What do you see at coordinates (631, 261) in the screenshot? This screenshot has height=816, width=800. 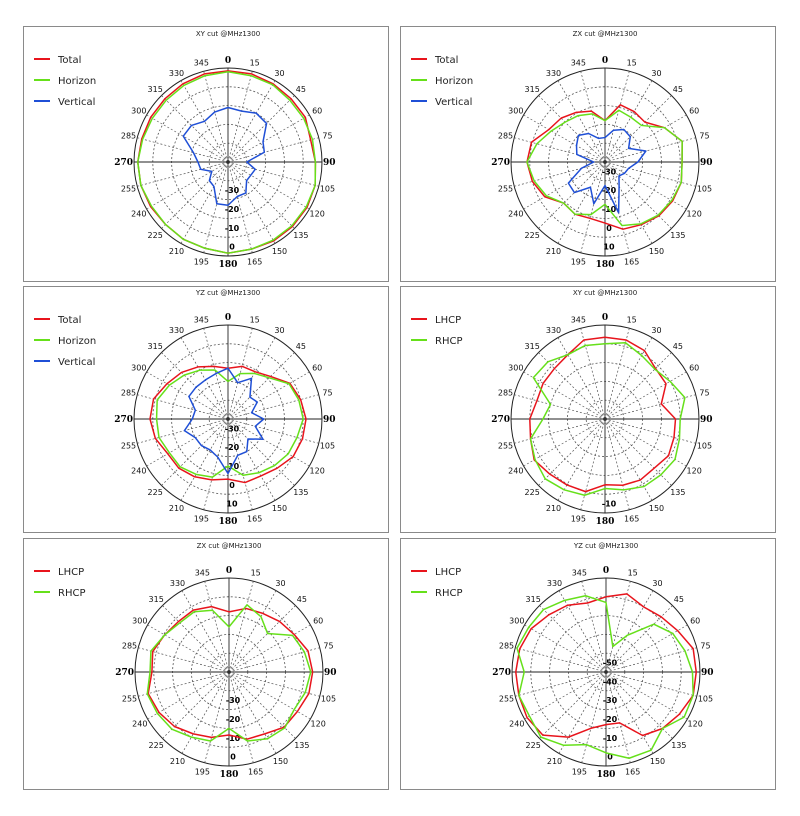 I see `c2-angle-tick-165: 165` at bounding box center [631, 261].